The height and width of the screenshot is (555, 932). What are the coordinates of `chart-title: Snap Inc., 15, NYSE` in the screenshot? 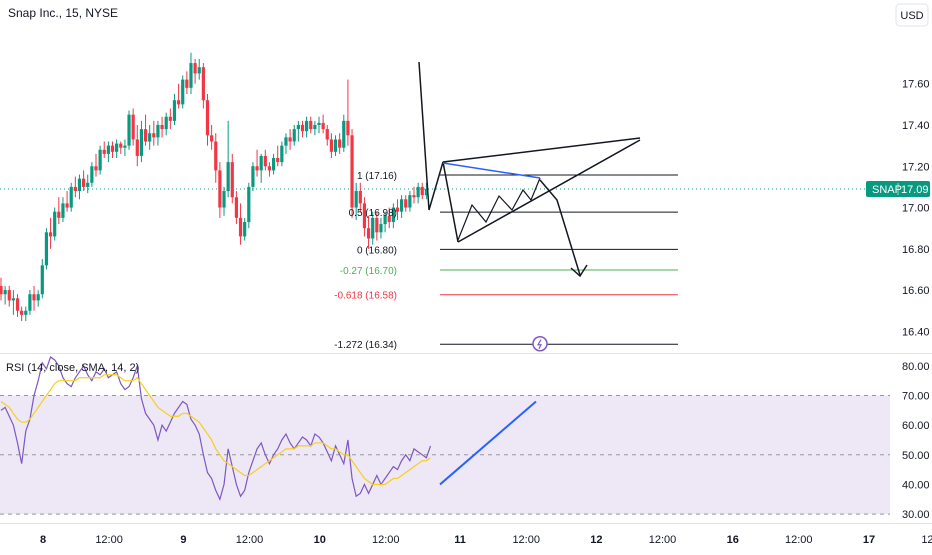 It's located at (63, 13).